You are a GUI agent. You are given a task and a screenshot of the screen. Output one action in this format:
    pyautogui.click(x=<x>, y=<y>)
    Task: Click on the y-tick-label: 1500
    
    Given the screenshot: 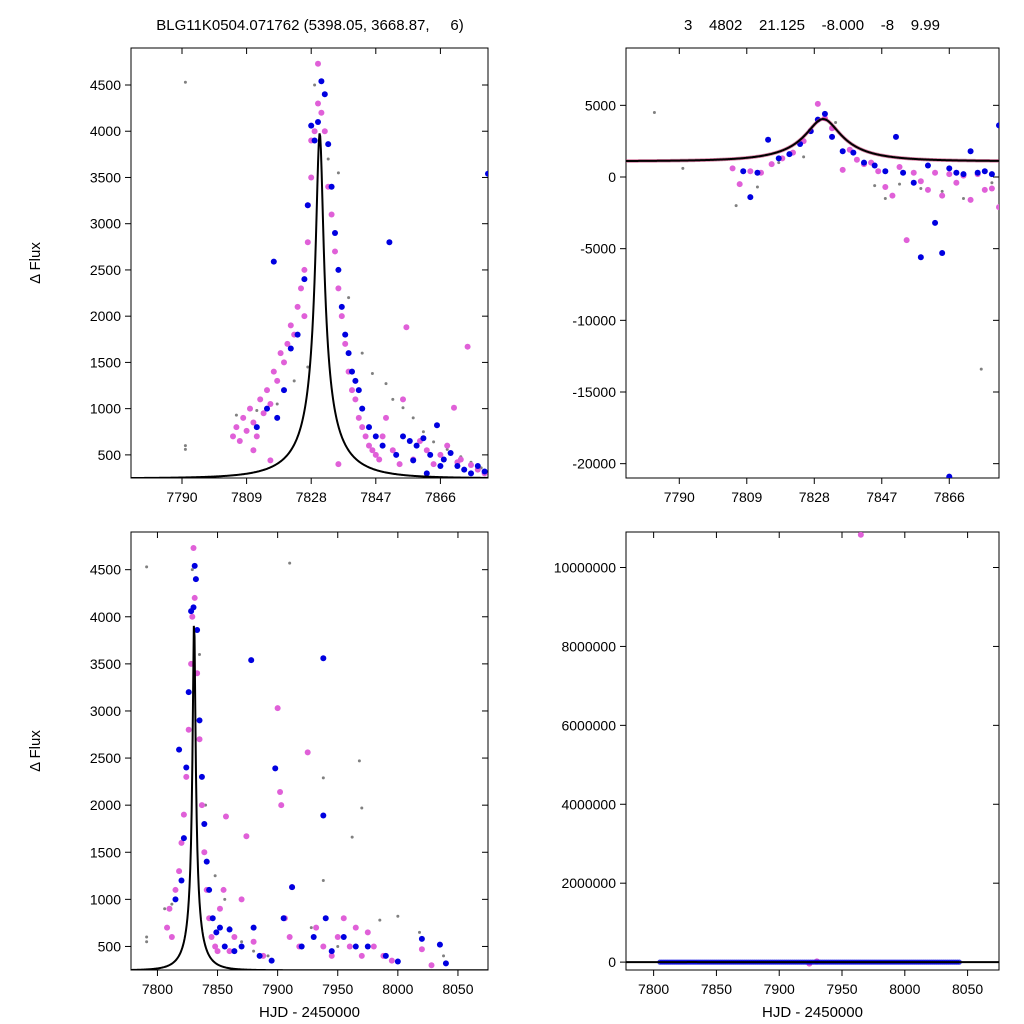 What is the action you would take?
    pyautogui.click(x=105, y=852)
    